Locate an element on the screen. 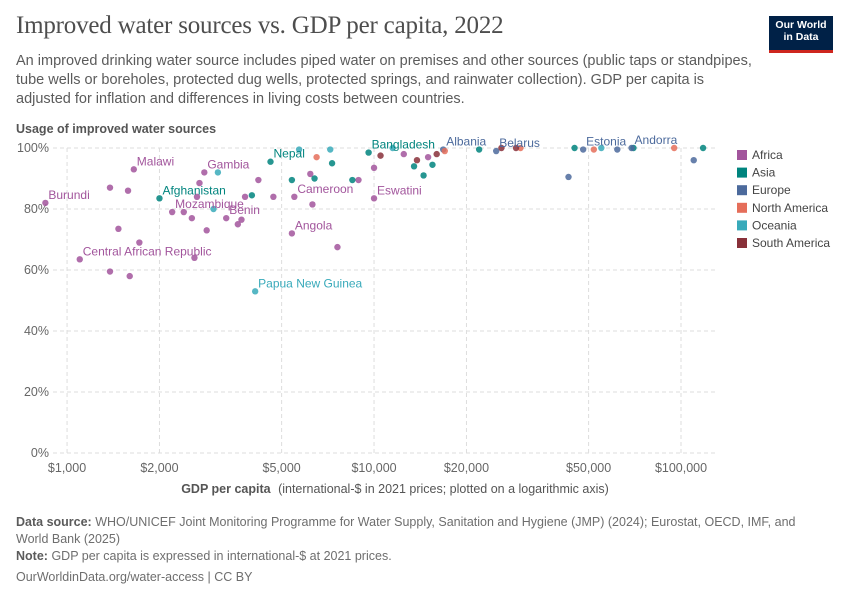  legend-item: Europe is located at coordinates (771, 190).